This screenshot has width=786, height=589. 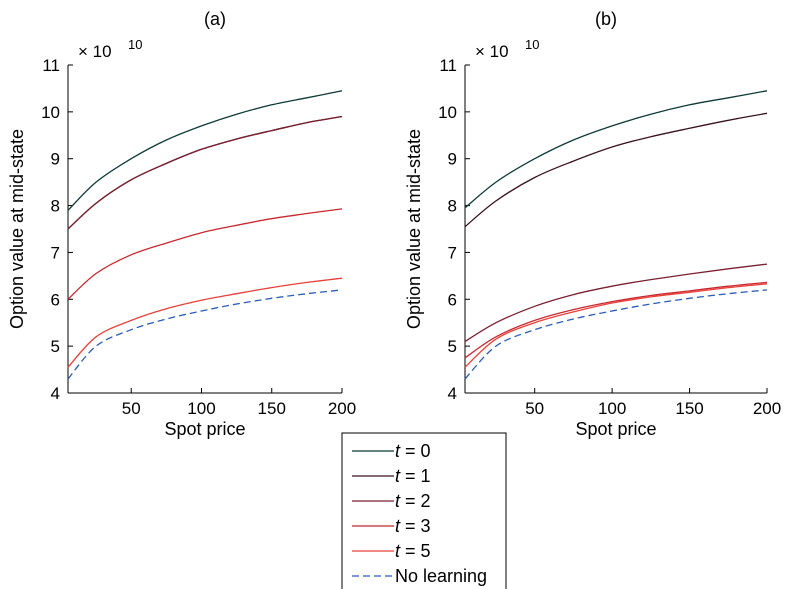 I want to click on panel-title: (a), so click(x=215, y=19).